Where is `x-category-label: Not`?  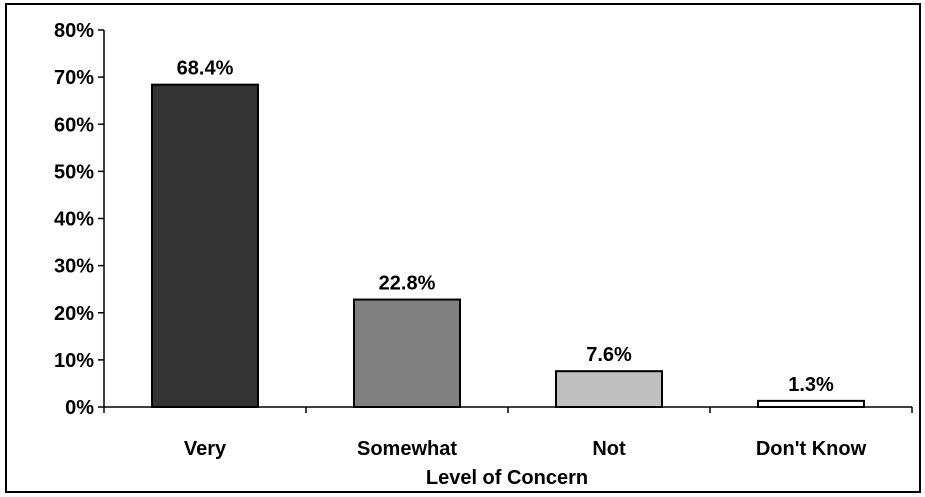
x-category-label: Not is located at coordinates (609, 449).